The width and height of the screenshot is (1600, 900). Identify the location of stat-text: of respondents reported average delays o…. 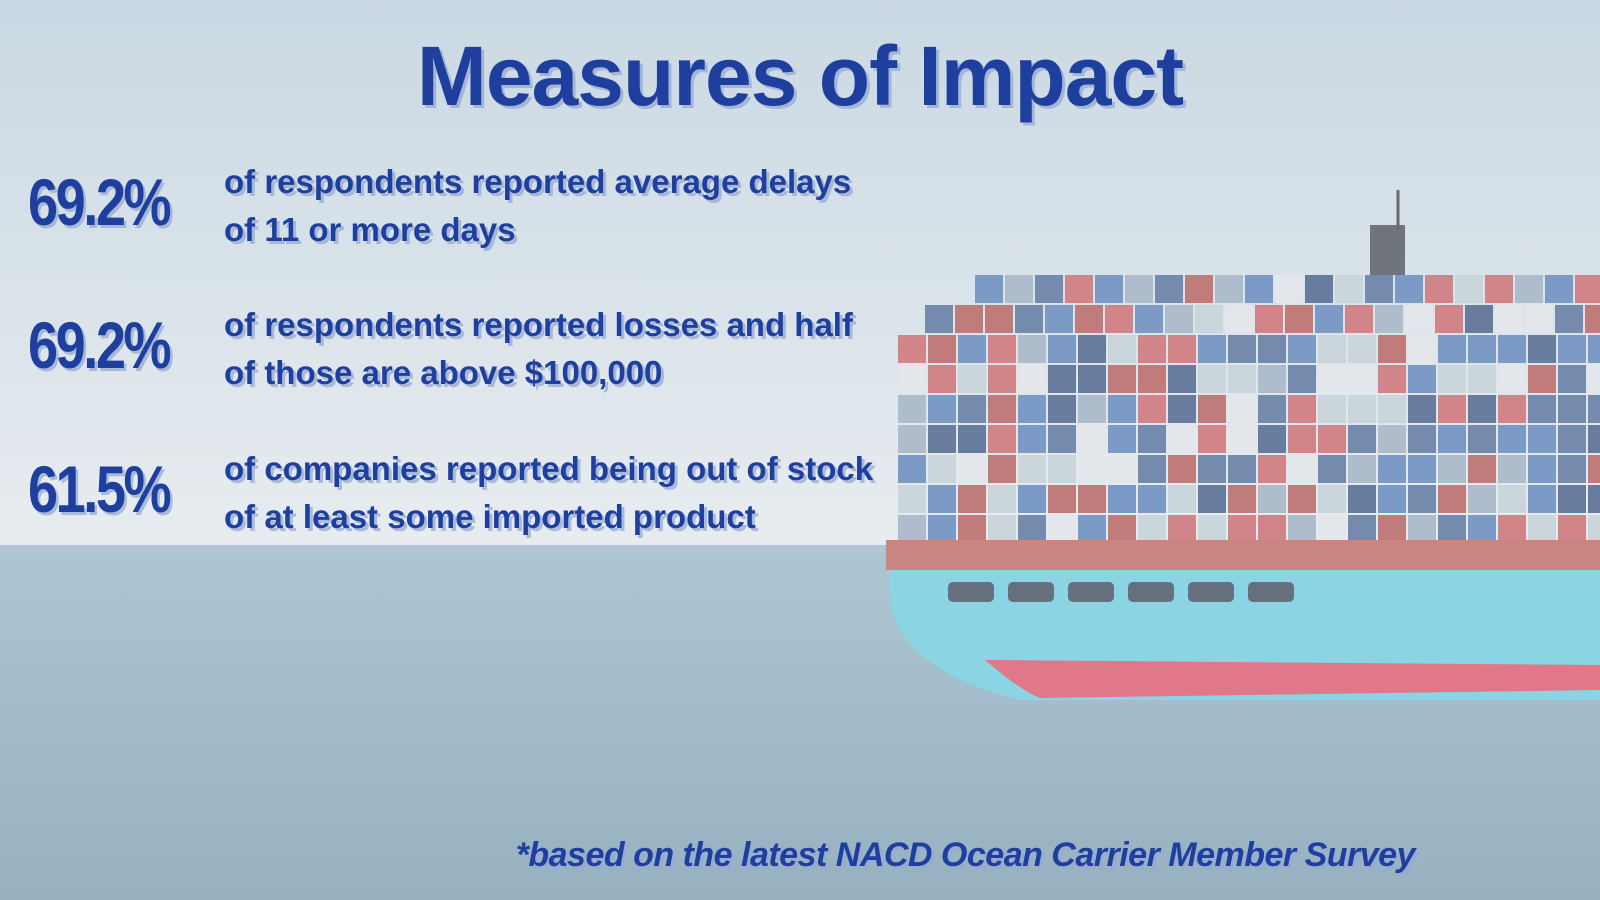
(538, 205).